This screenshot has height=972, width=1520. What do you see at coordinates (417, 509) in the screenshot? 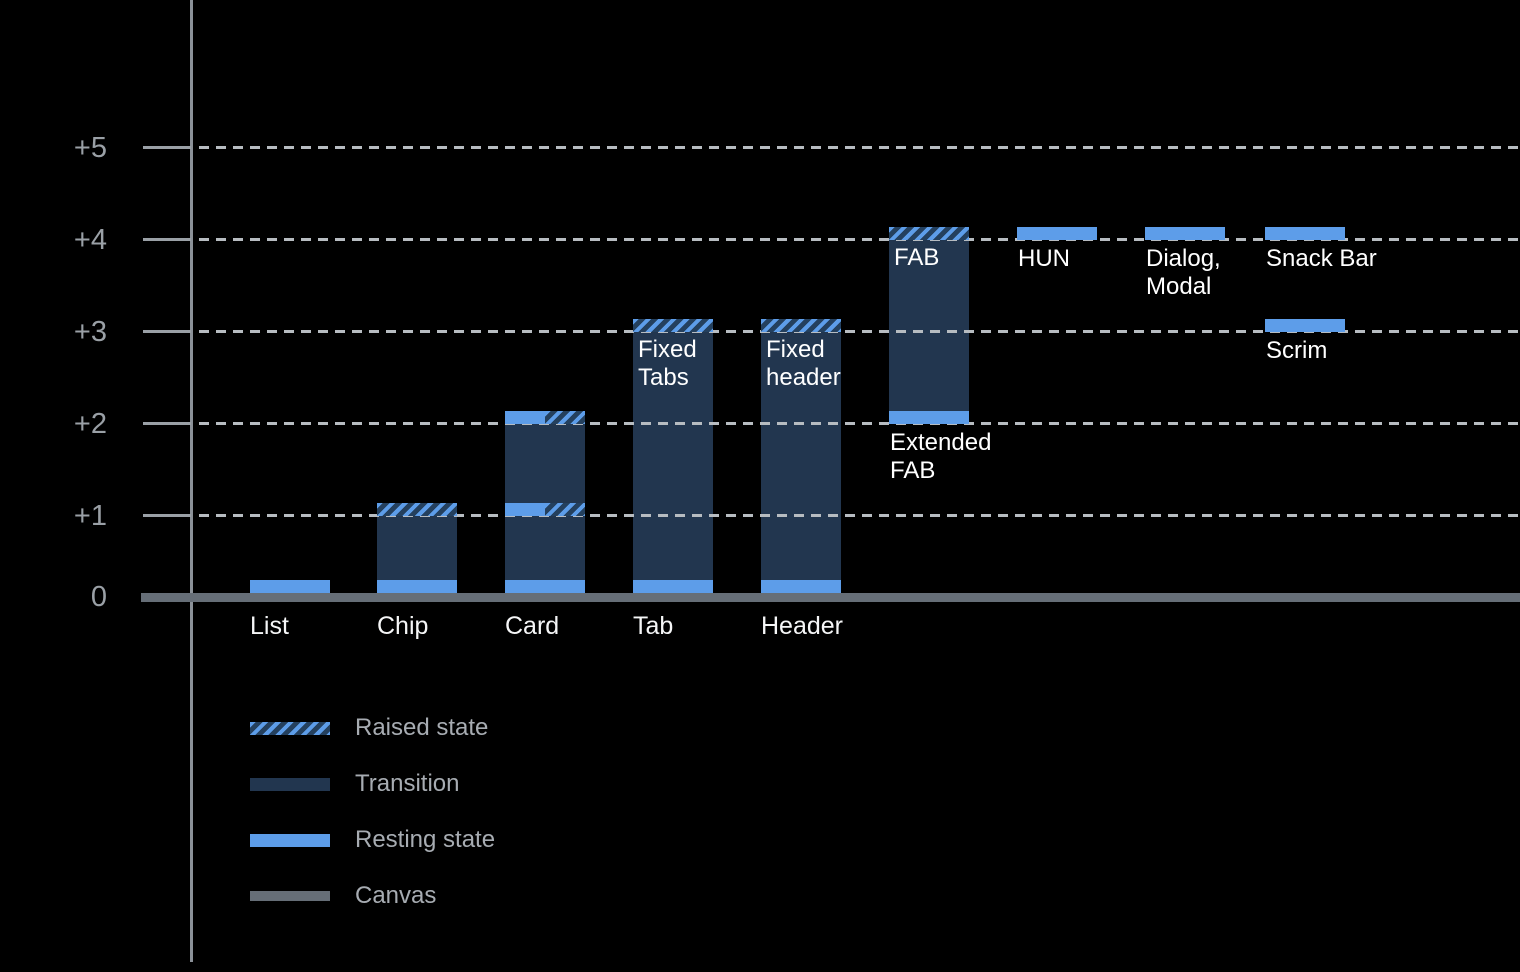
I see `bar-chip-raised-state` at bounding box center [417, 509].